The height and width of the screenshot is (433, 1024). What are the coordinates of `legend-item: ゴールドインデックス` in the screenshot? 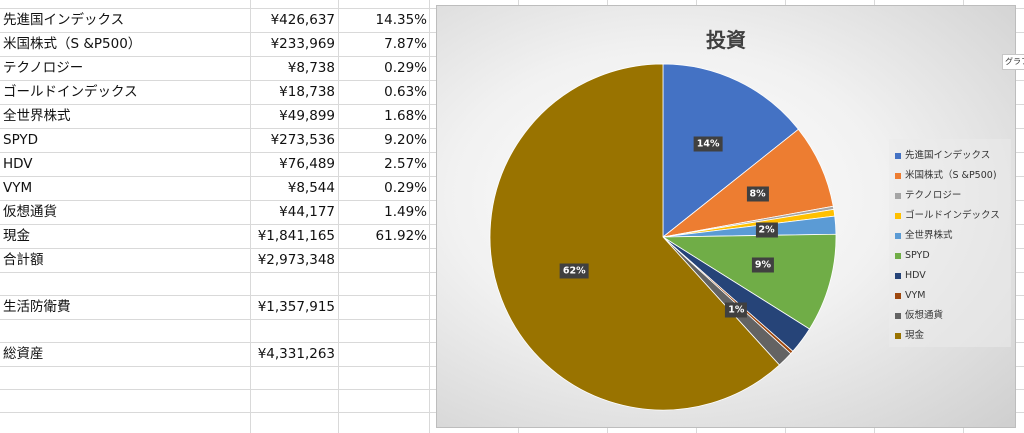 It's located at (947, 216).